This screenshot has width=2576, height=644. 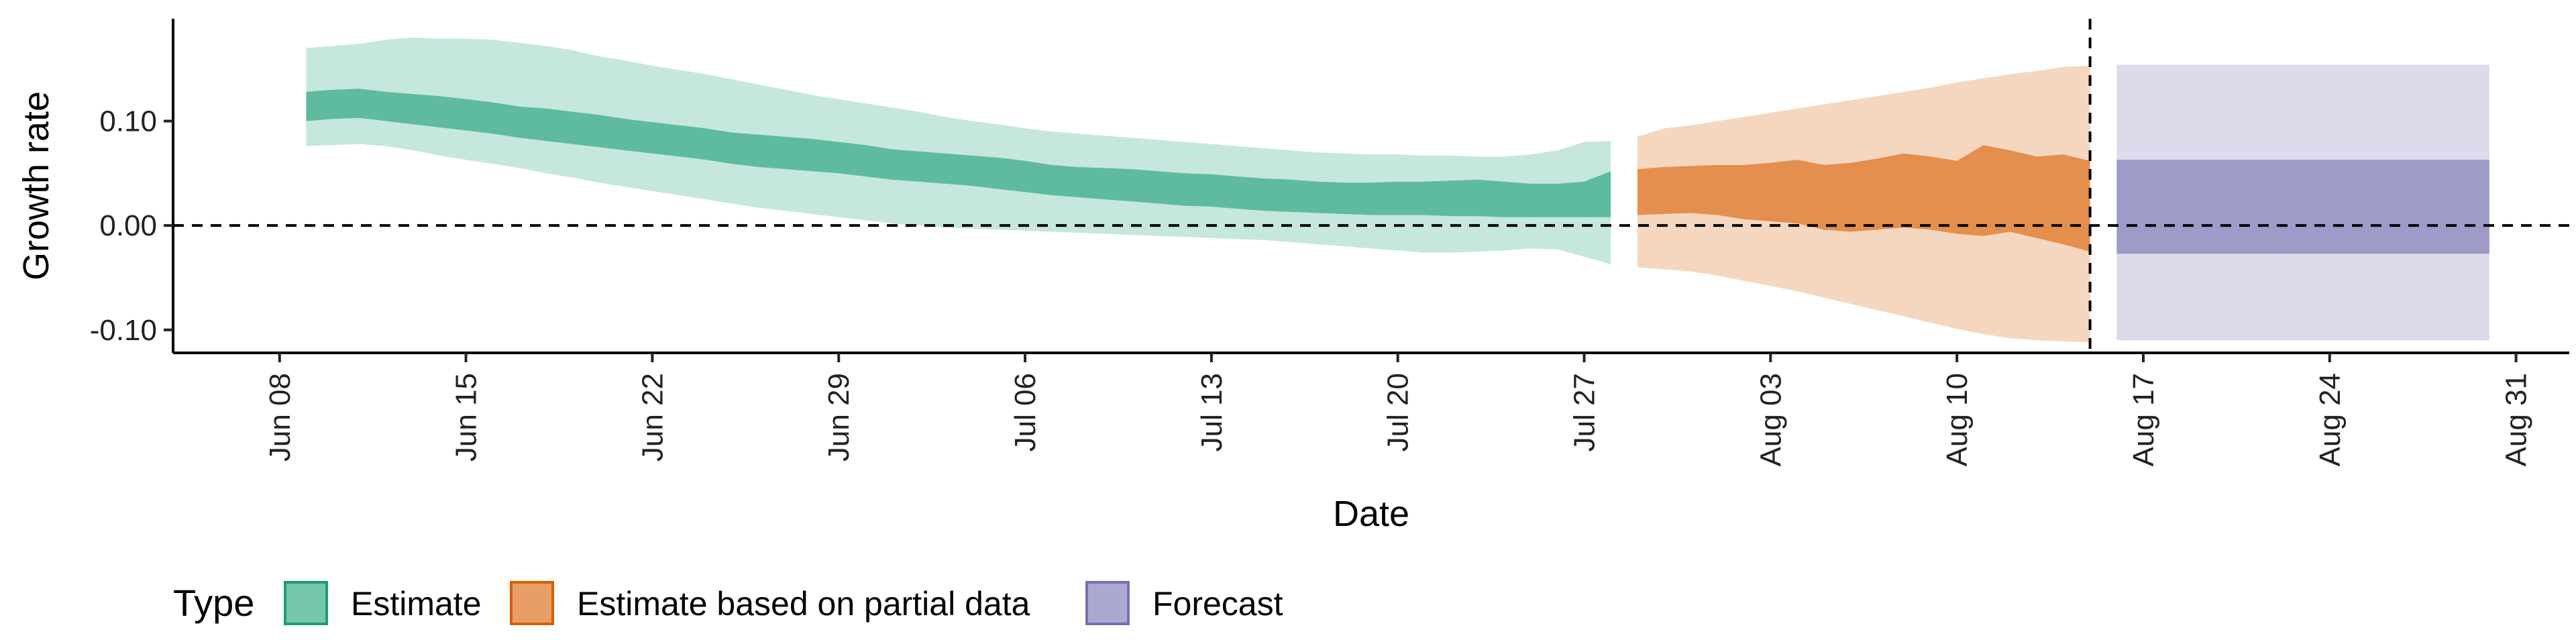 What do you see at coordinates (1217, 604) in the screenshot?
I see `legend-label-forecast: Forecast` at bounding box center [1217, 604].